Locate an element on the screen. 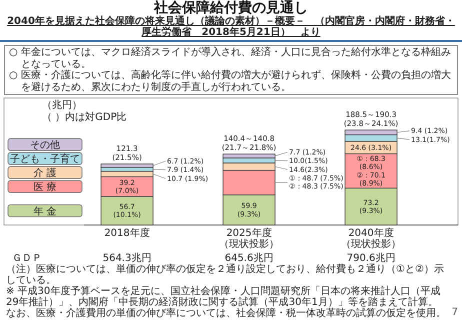  text: 7 is located at coordinates (455, 312).